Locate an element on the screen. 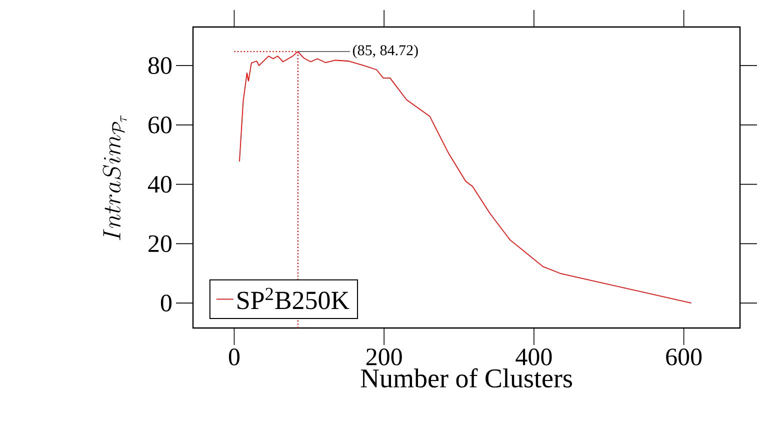  y-tick-label: 80 is located at coordinates (160, 65).